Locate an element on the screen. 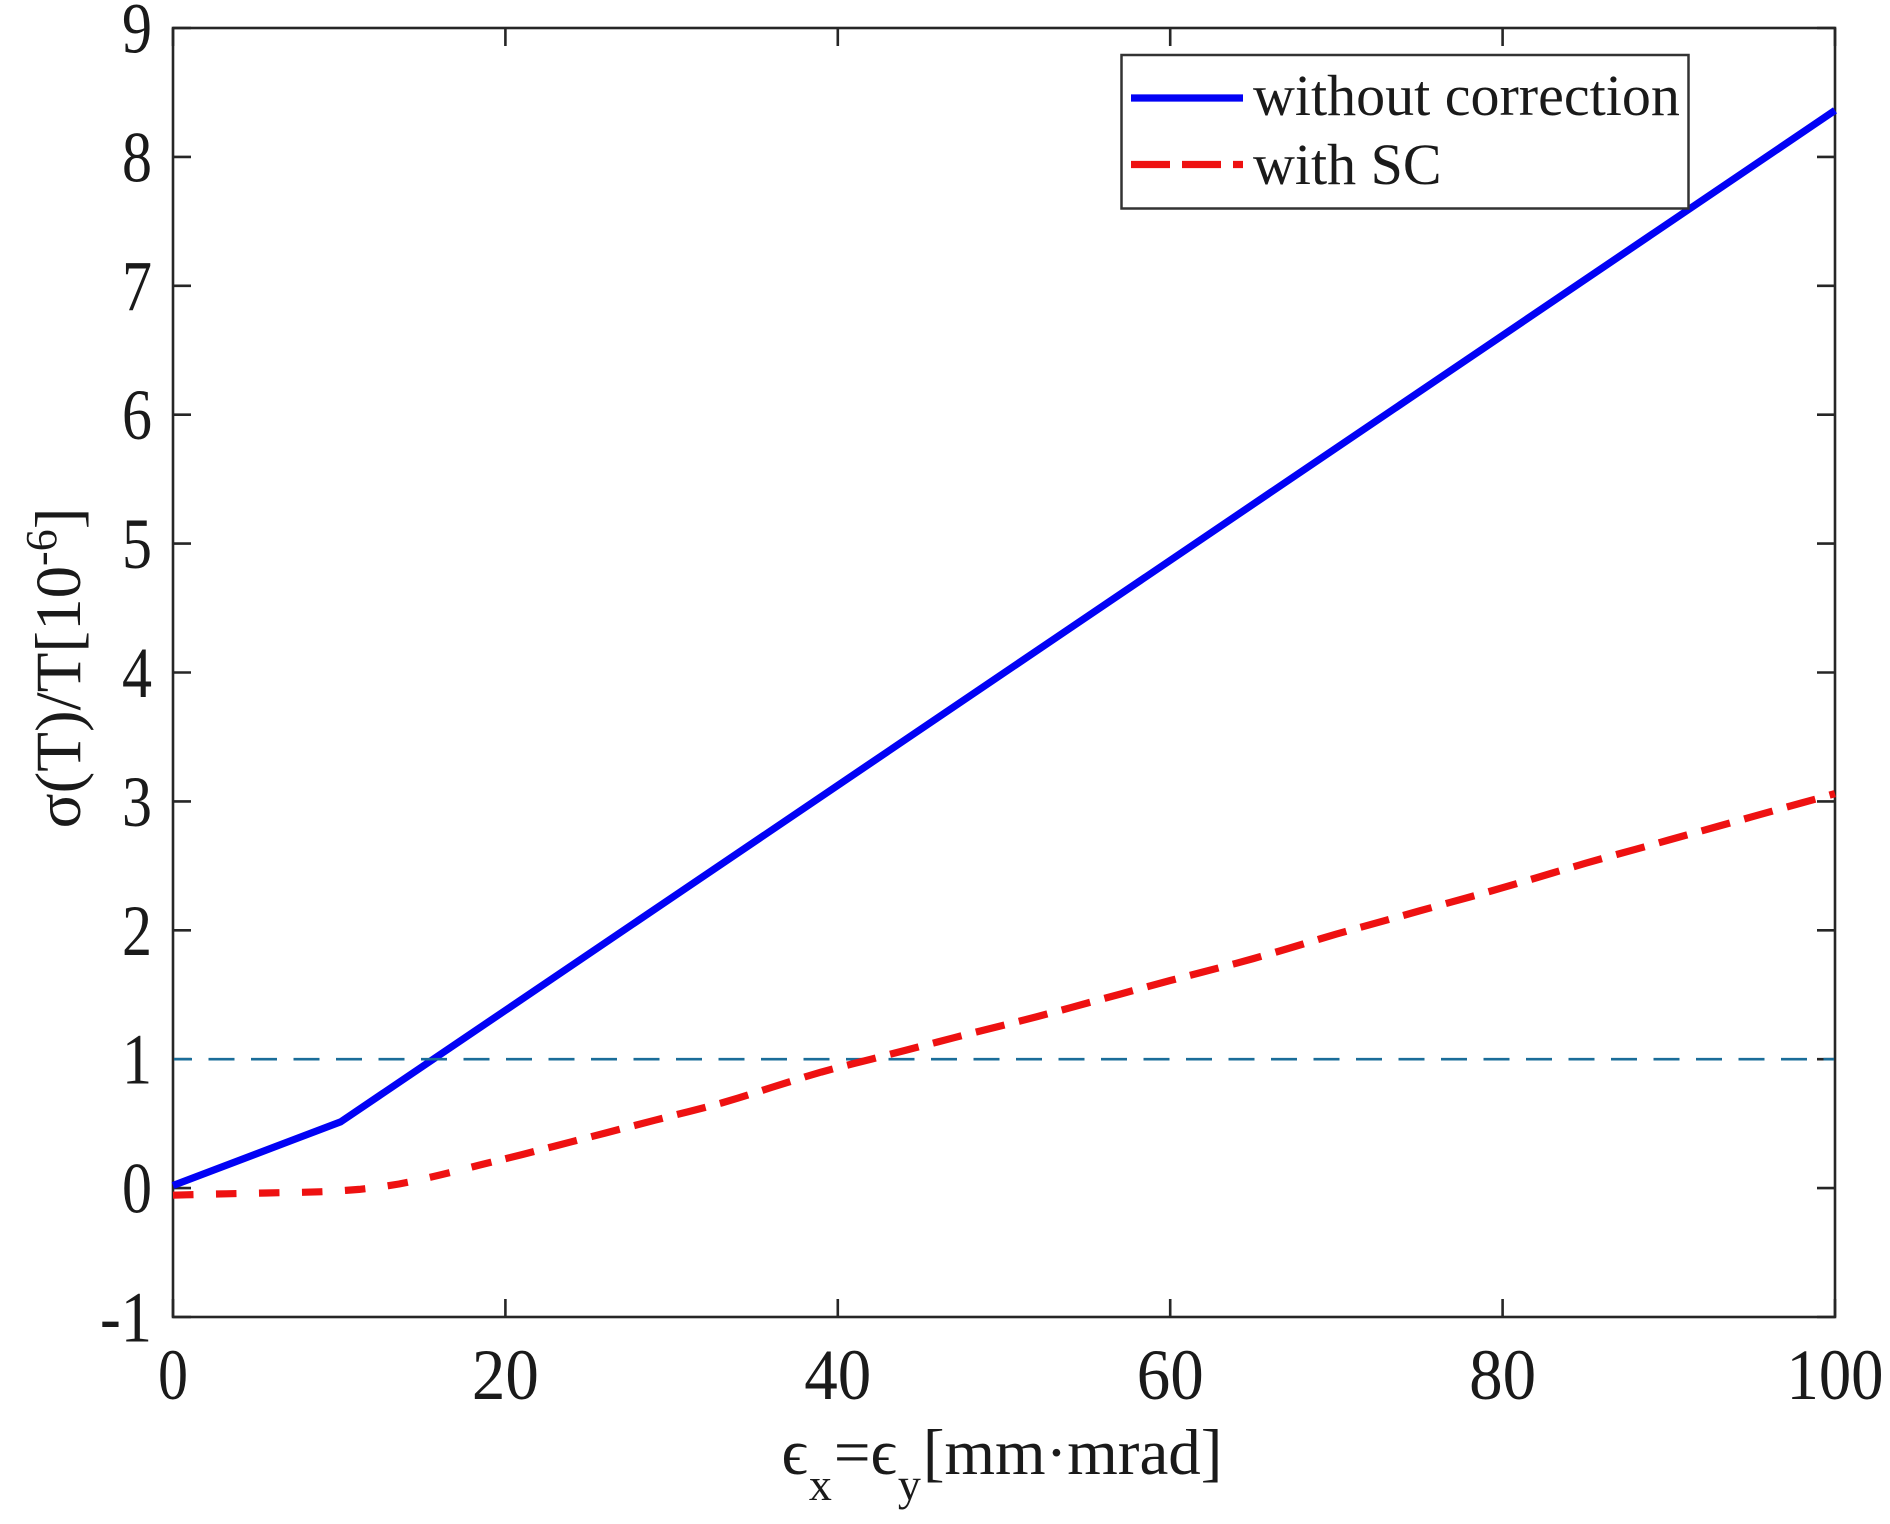 This screenshot has height=1524, width=1890. svg-text: 9 is located at coordinates (137, 34).